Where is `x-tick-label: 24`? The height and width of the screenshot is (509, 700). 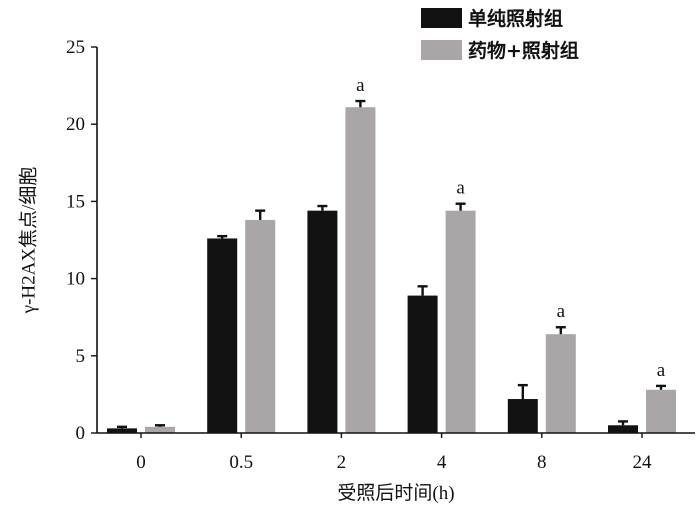
x-tick-label: 24 is located at coordinates (643, 462).